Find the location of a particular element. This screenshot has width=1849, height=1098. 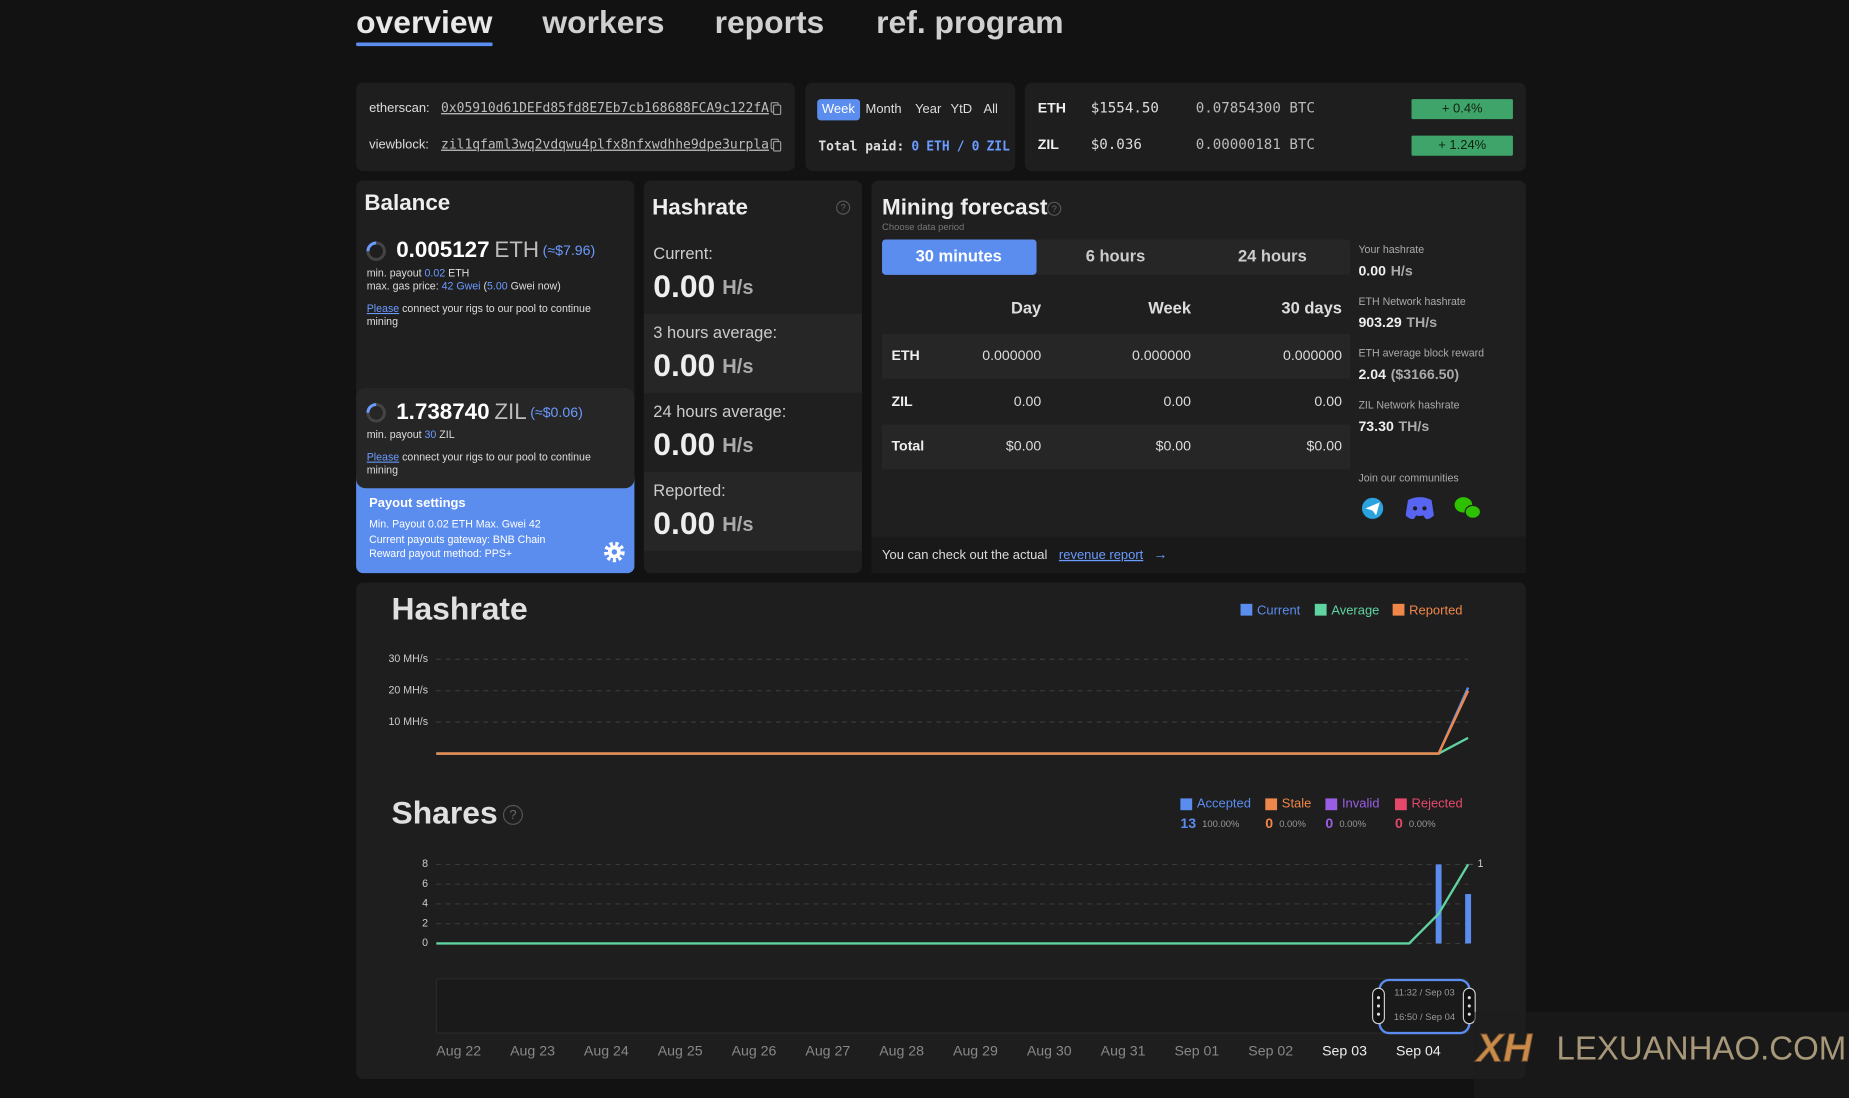

period-tab: 6 hours is located at coordinates (1116, 257).